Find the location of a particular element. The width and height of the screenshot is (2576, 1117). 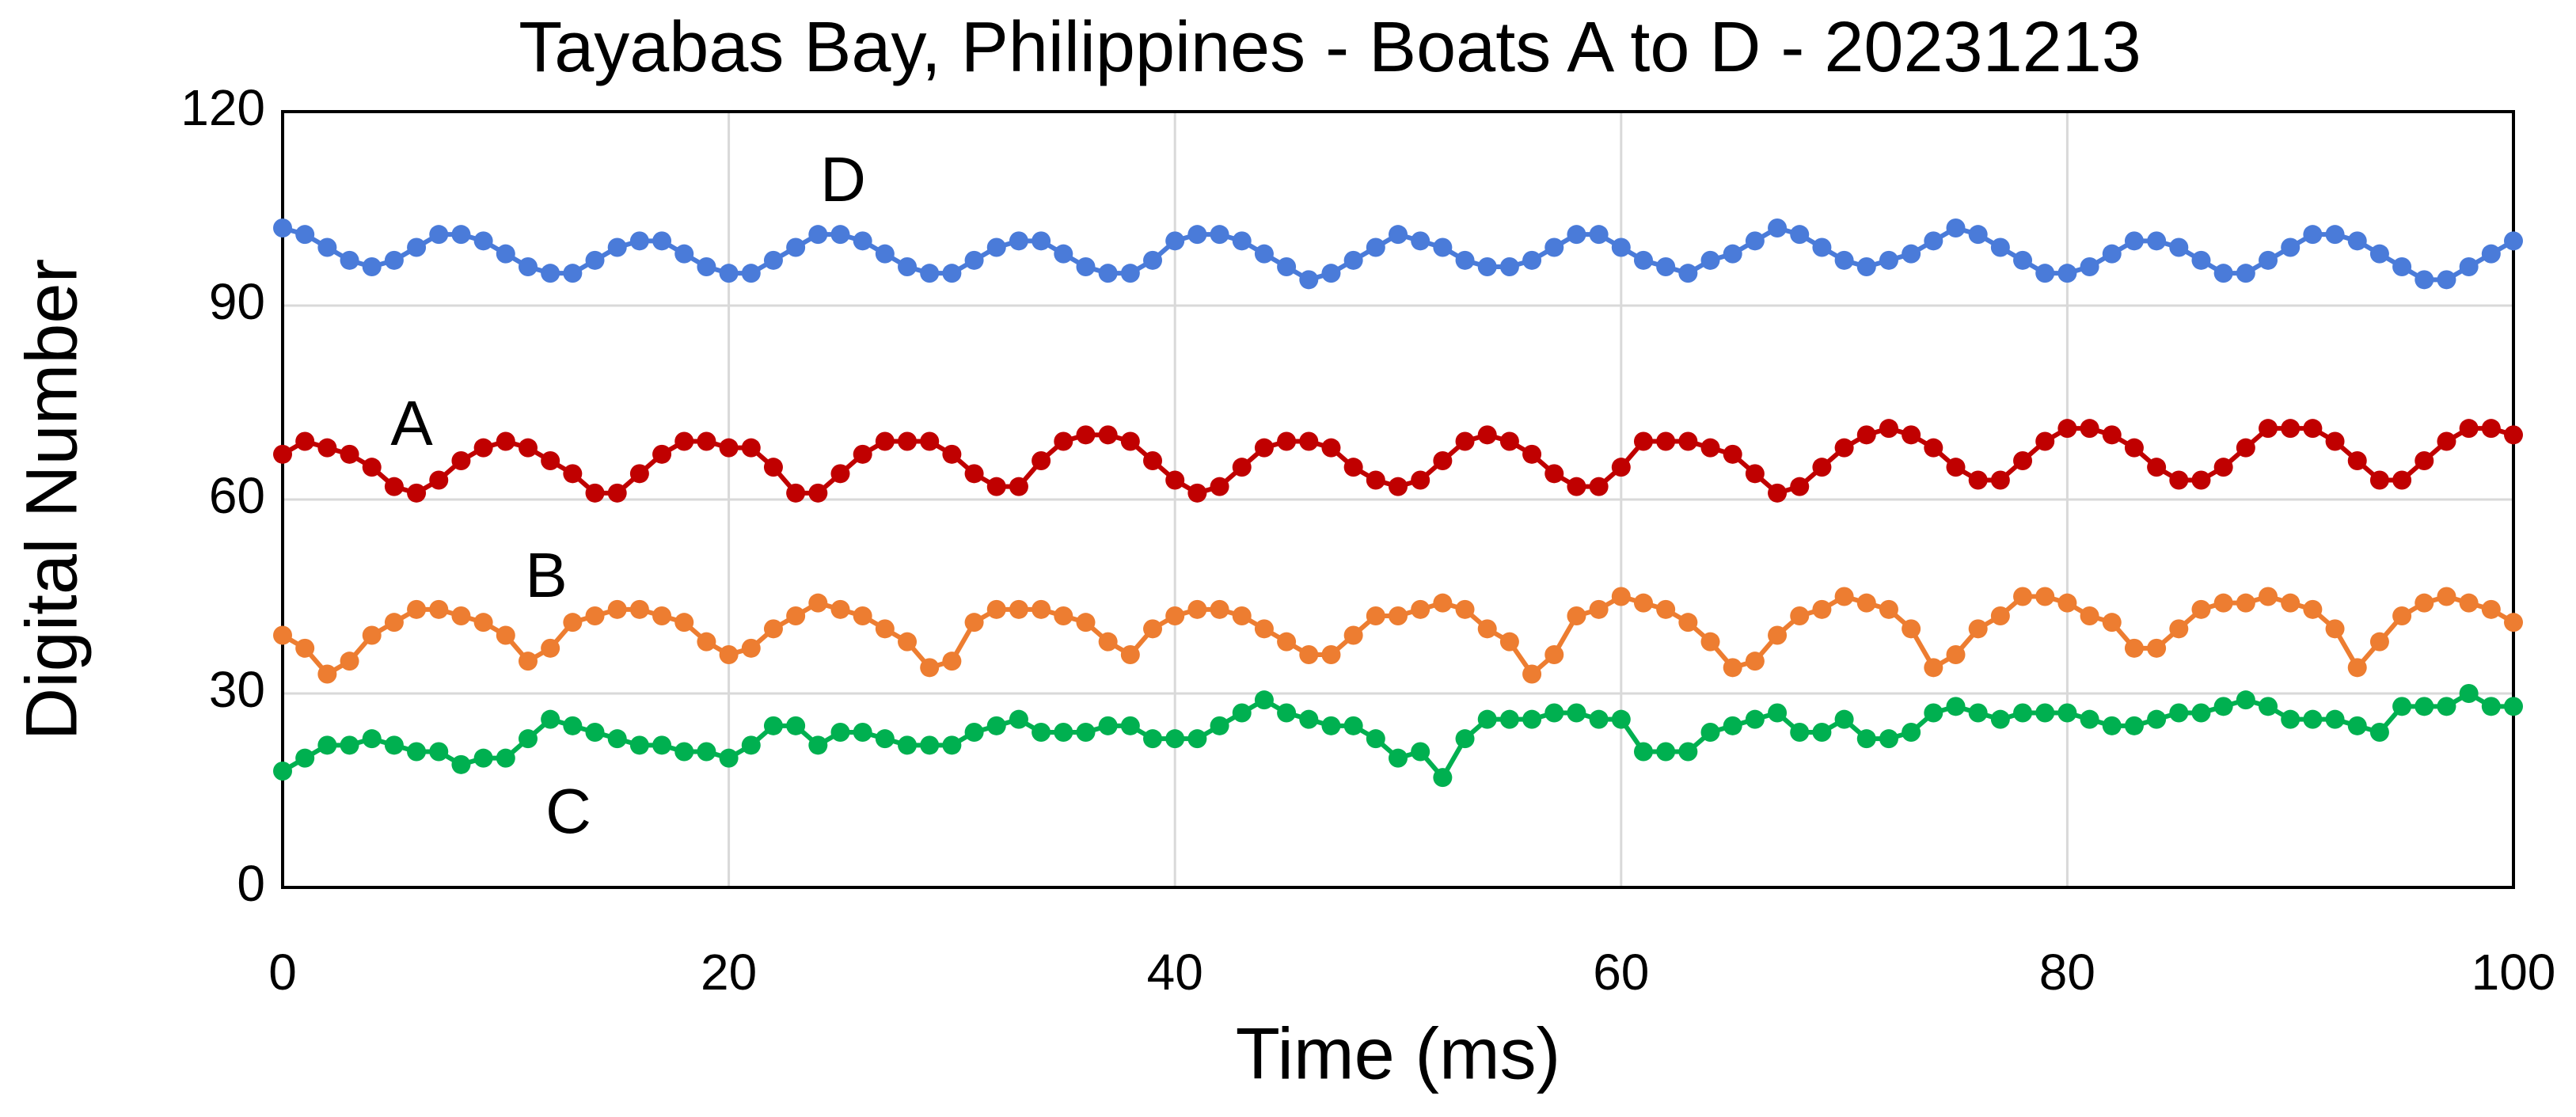

x-tick-label: 20 is located at coordinates (729, 973).